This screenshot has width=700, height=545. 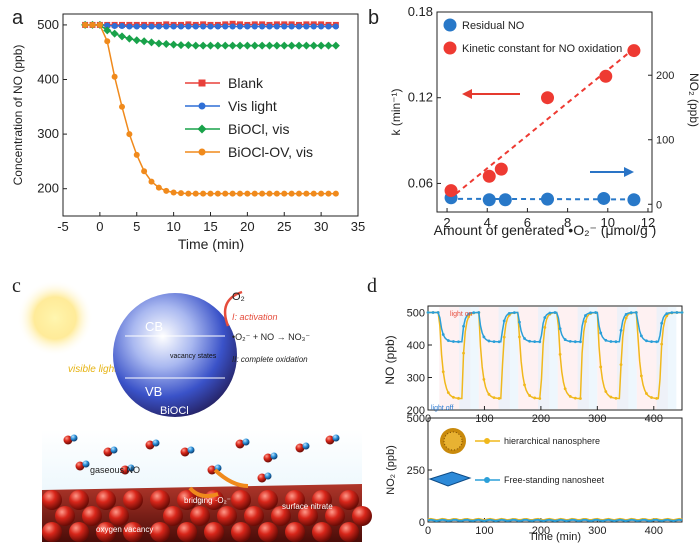 What do you see at coordinates (233, 308) in the screenshot?
I see `activation-arc` at bounding box center [233, 308].